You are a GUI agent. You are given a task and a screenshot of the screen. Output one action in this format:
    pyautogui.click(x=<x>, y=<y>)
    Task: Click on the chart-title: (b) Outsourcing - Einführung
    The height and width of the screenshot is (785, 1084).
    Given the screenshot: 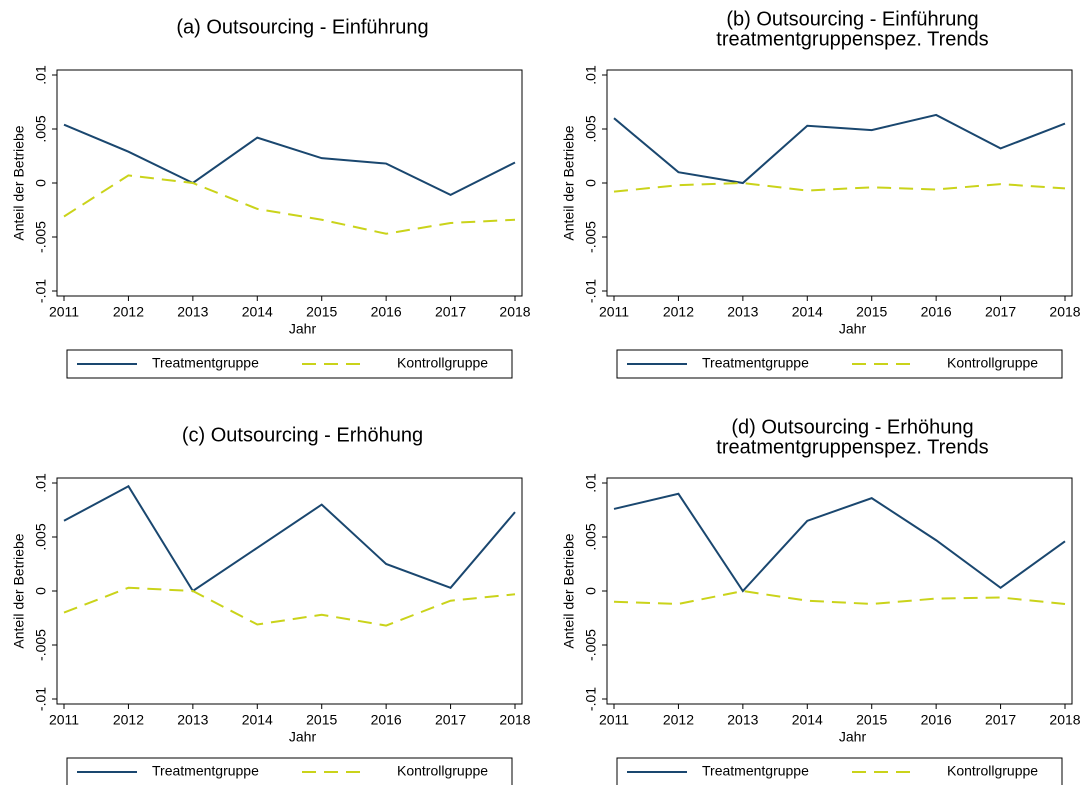 What is the action you would take?
    pyautogui.click(x=852, y=19)
    